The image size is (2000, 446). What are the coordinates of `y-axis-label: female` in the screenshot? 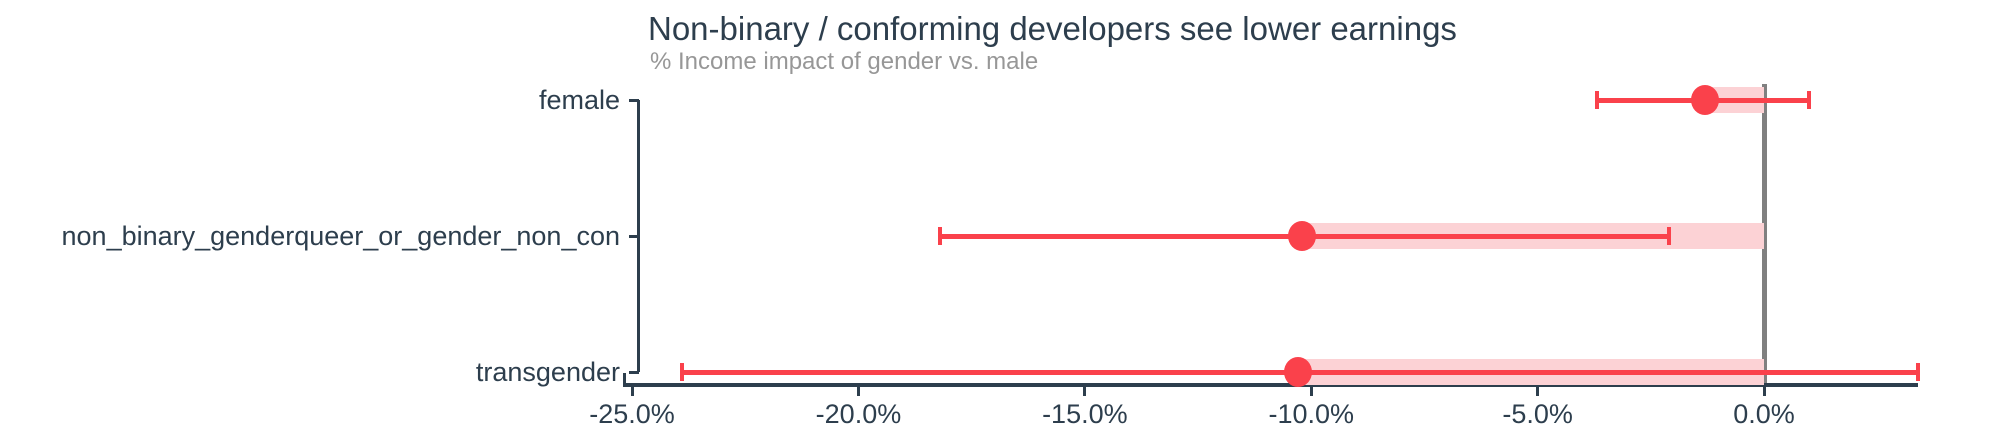 It's located at (579, 100).